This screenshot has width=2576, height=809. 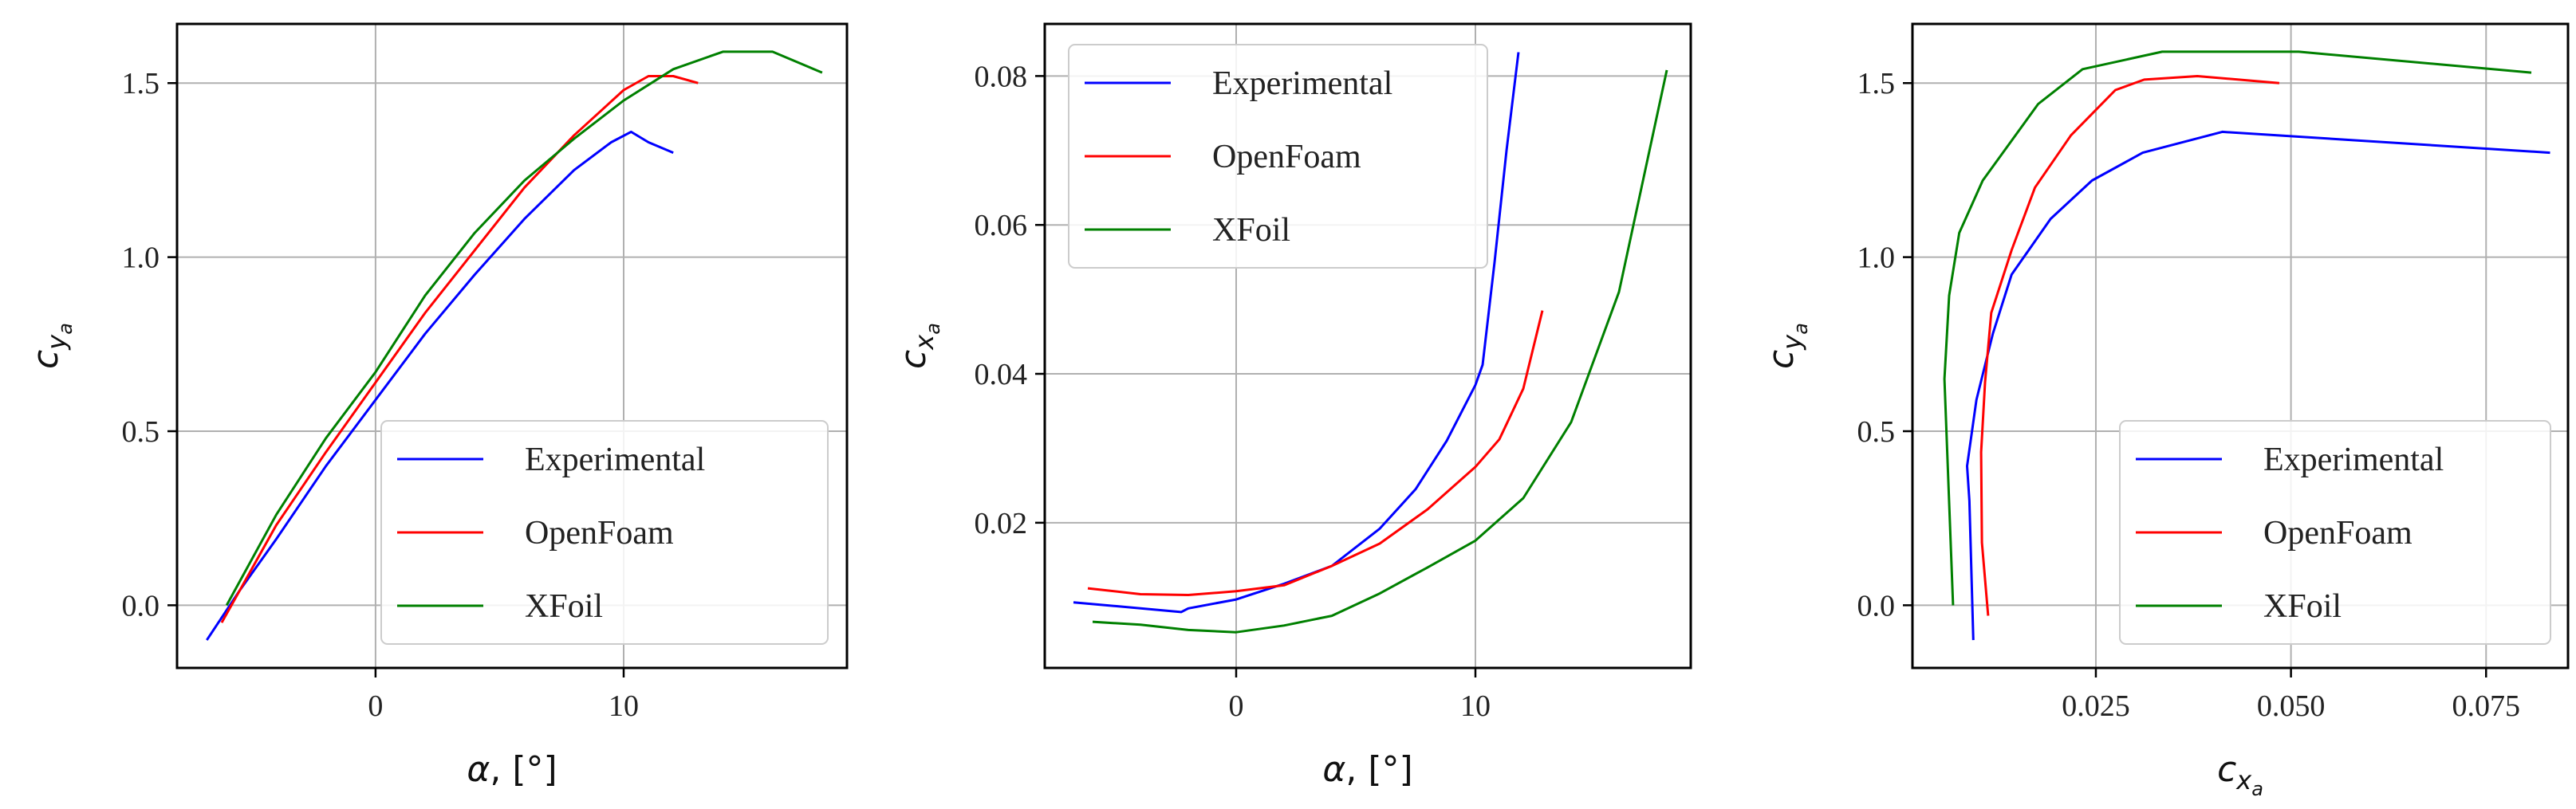 I want to click on y-tick-label: 0.02, so click(x=1001, y=523).